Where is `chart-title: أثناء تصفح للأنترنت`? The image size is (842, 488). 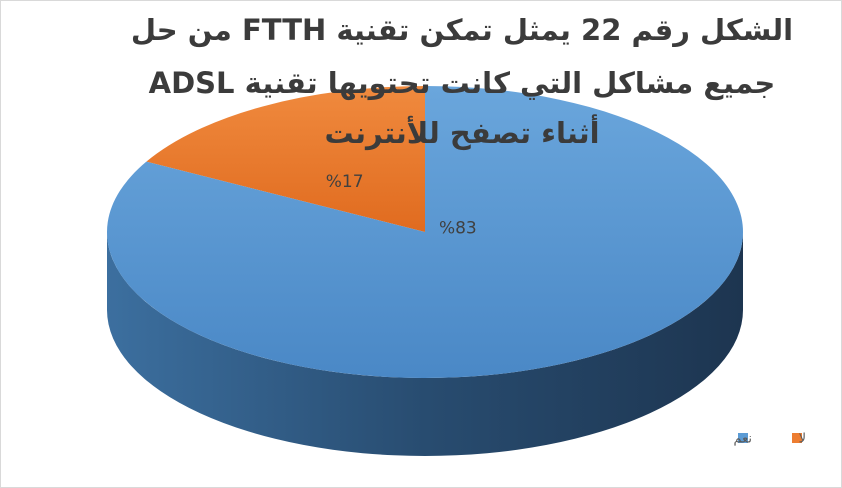 chart-title: أثناء تصفح للأنترنت is located at coordinates (461, 132).